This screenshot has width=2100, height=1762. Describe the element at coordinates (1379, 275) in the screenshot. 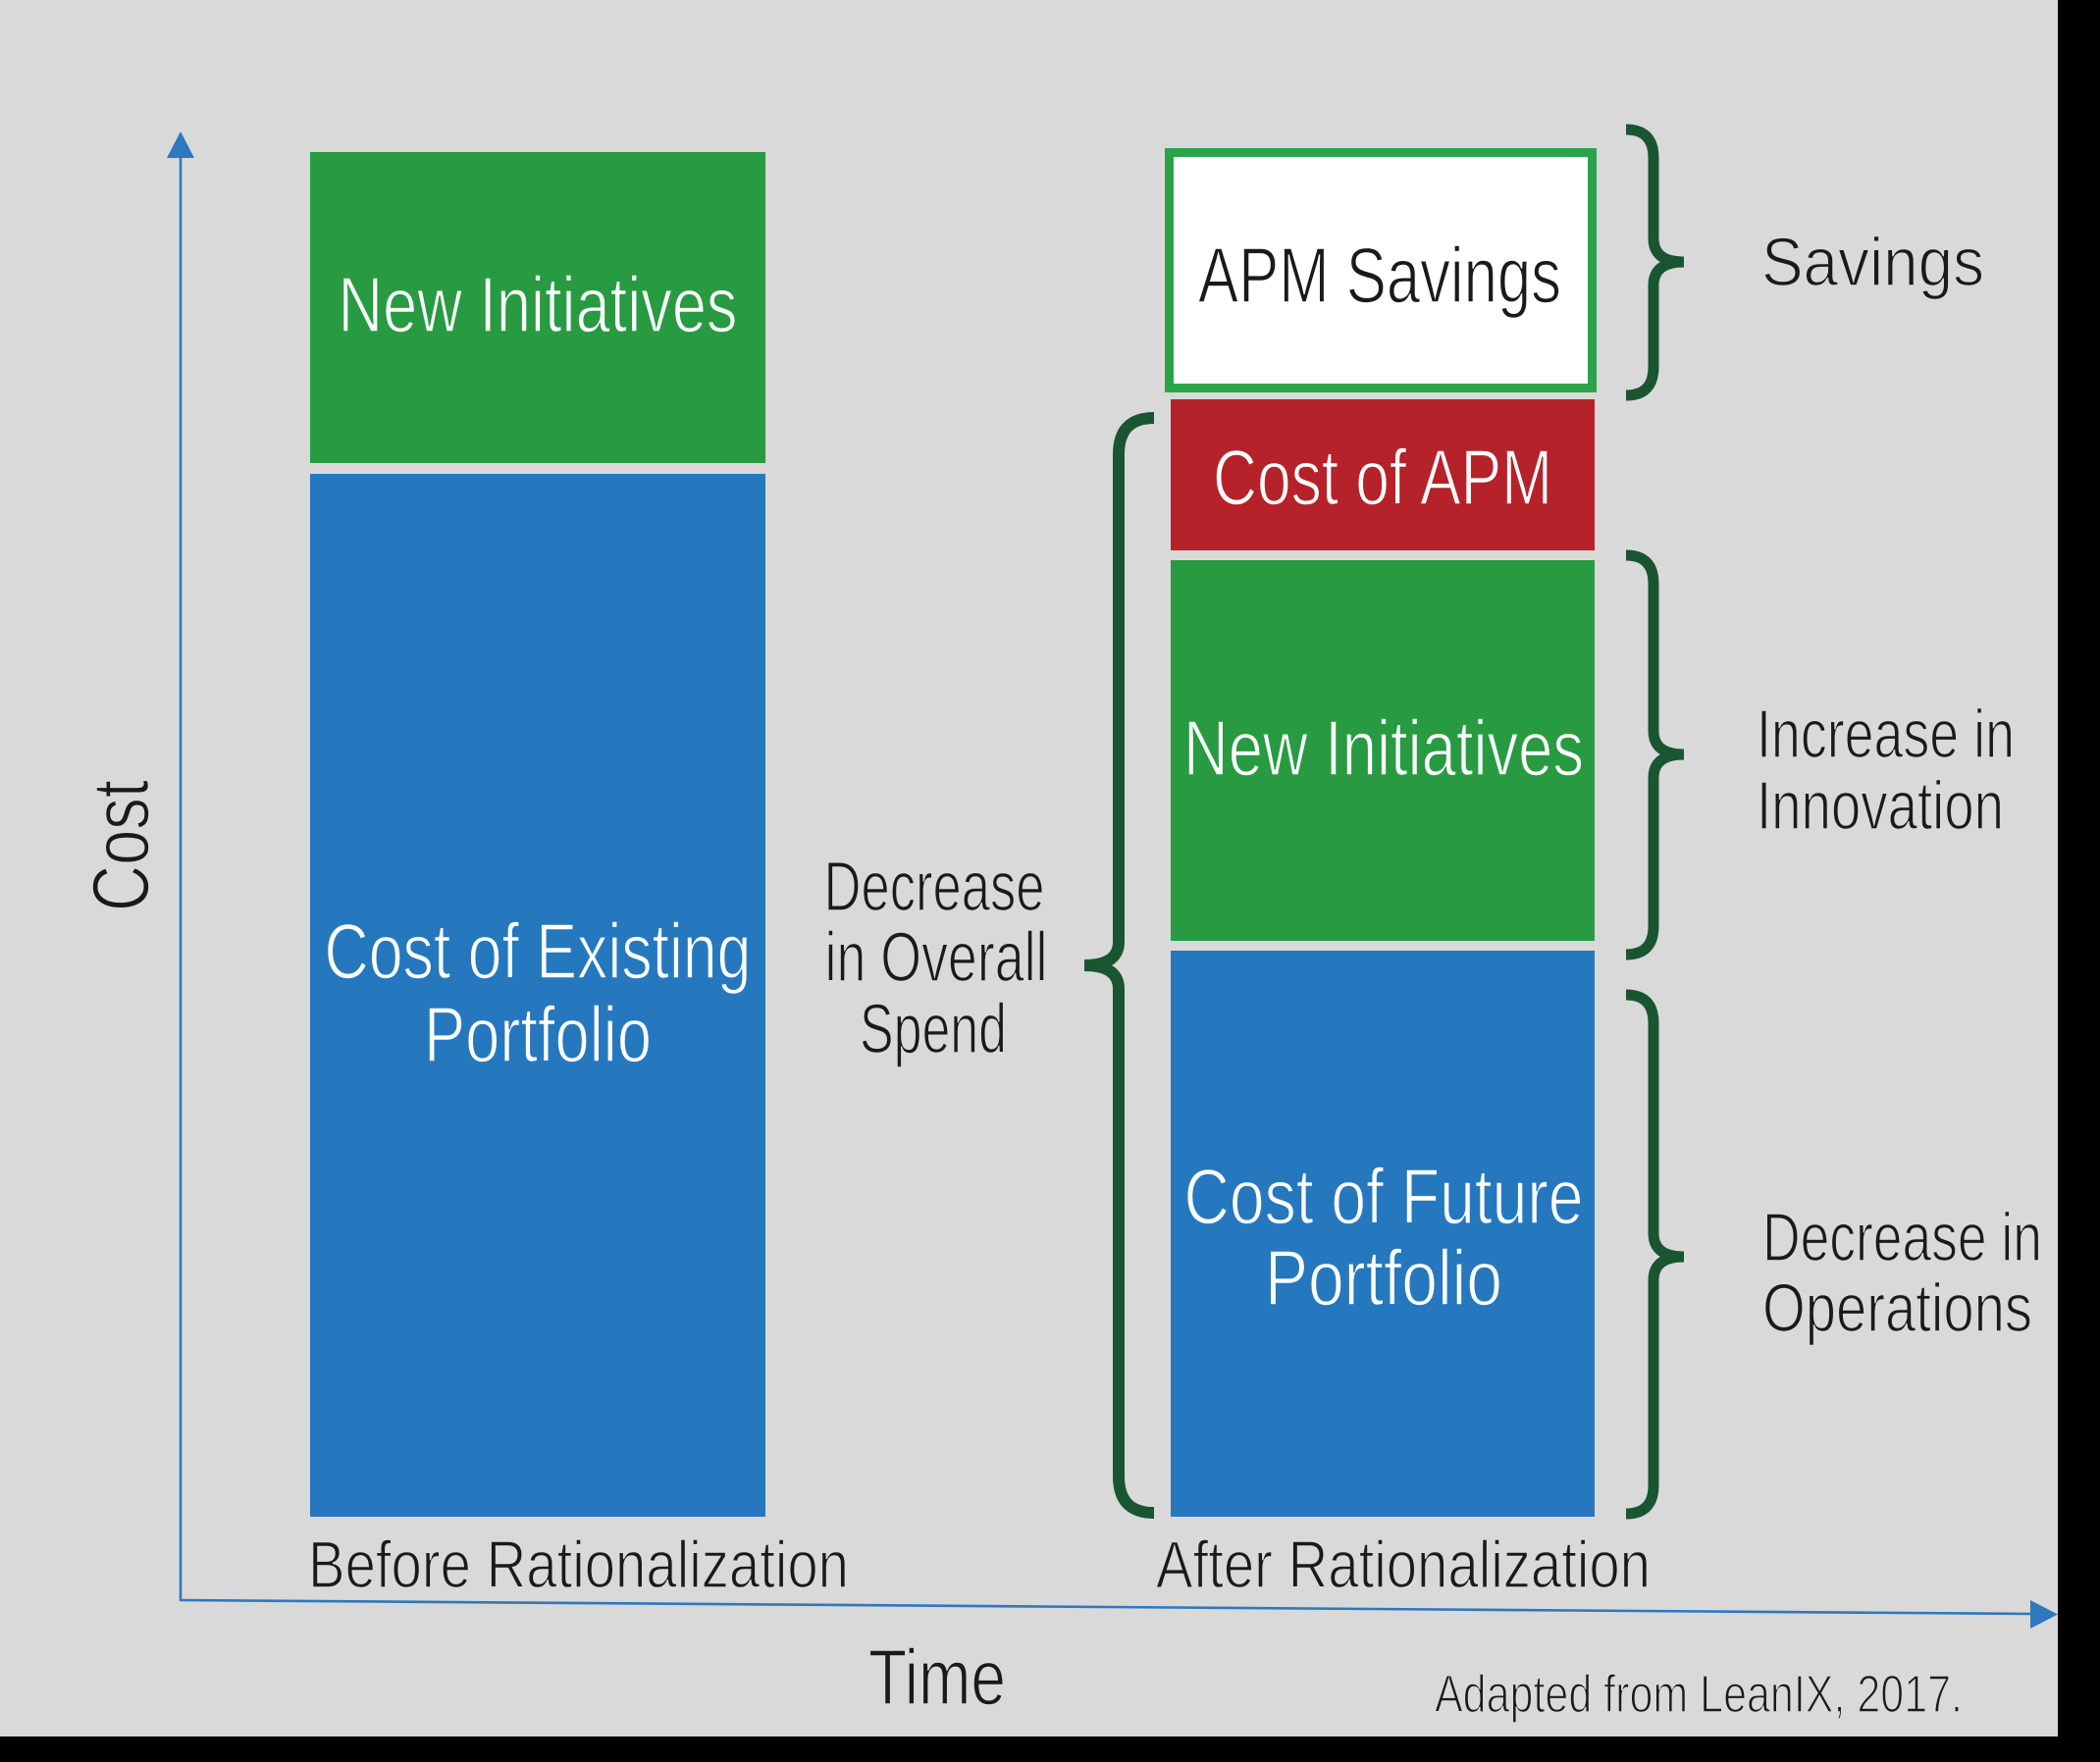

I see `svg-text: APM Savings` at that location.